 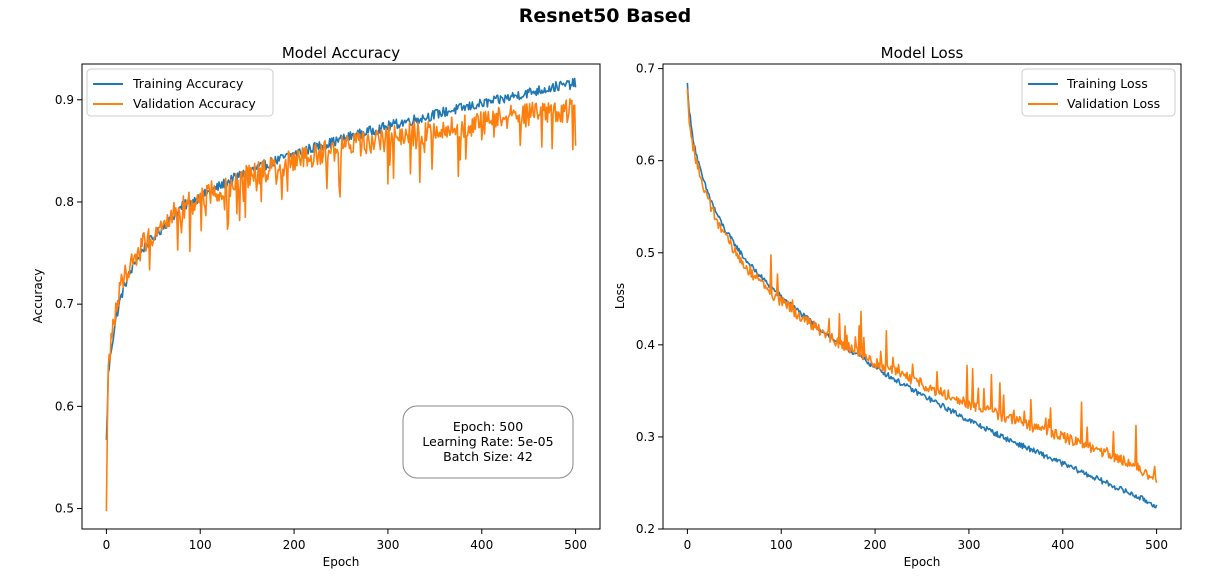 What do you see at coordinates (922, 53) in the screenshot?
I see `loss-plot-title: Model Loss` at bounding box center [922, 53].